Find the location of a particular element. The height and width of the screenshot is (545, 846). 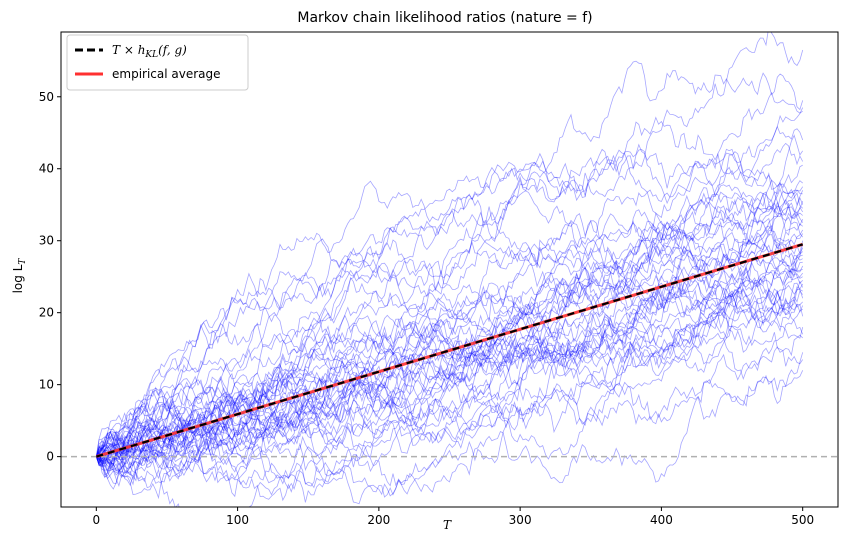

y-axis-label-main: log L is located at coordinates (18, 278).